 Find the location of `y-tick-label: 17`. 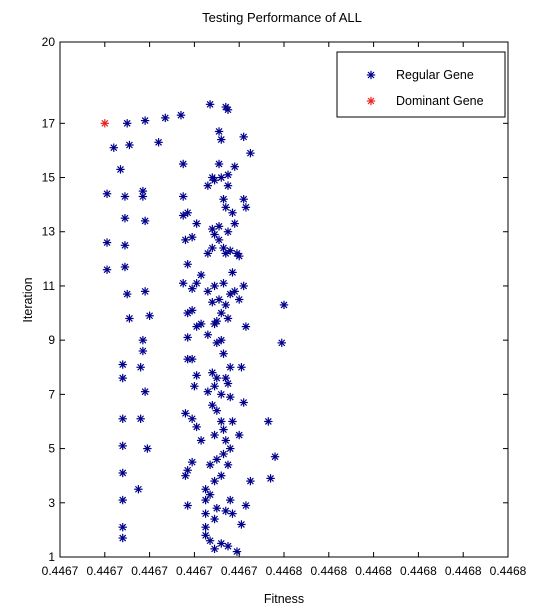

y-tick-label: 17 is located at coordinates (49, 123).